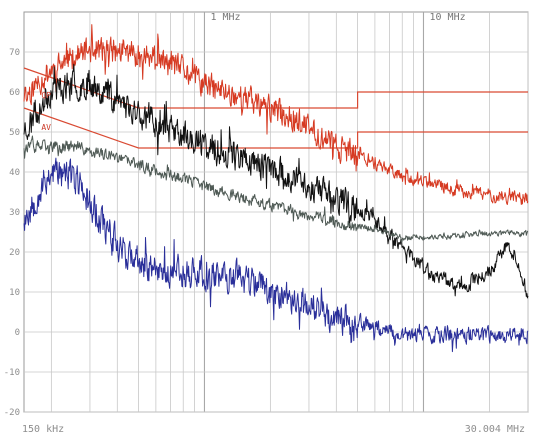  What do you see at coordinates (225, 17) in the screenshot?
I see `x-decade-label: 1 MHz` at bounding box center [225, 17].